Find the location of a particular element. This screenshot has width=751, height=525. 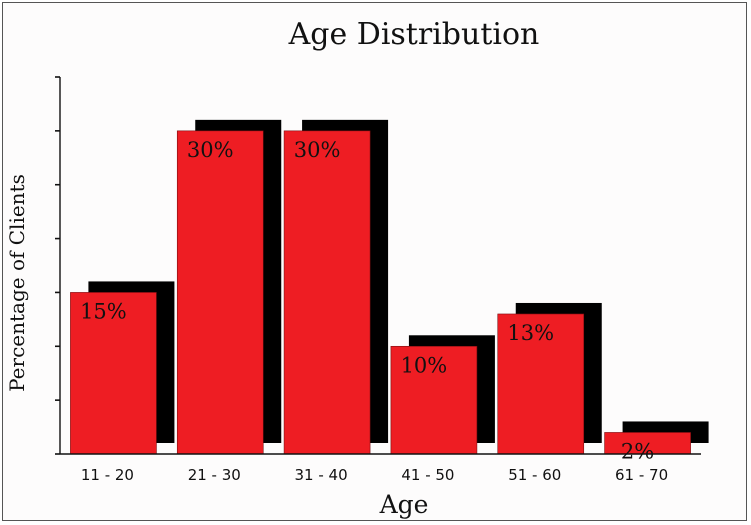

x-axis-title: Age is located at coordinates (404, 504).